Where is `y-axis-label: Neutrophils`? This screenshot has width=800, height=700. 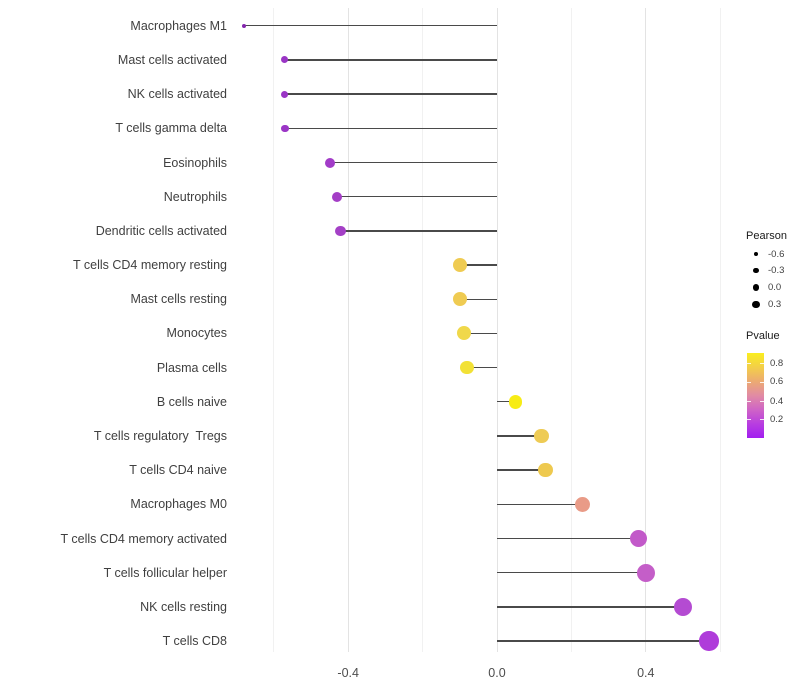
y-axis-label: Neutrophils is located at coordinates (195, 196).